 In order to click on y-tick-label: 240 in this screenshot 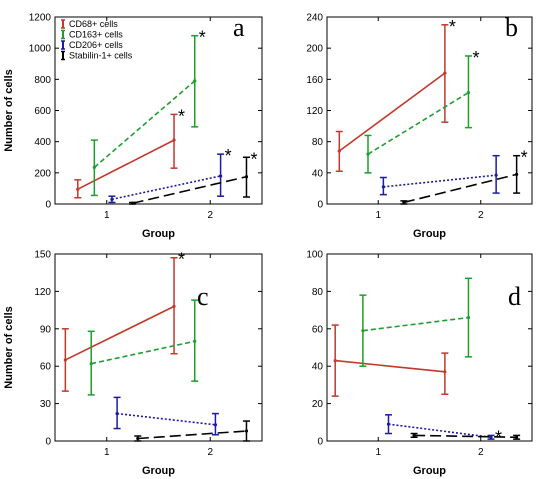, I will do `click(314, 18)`.